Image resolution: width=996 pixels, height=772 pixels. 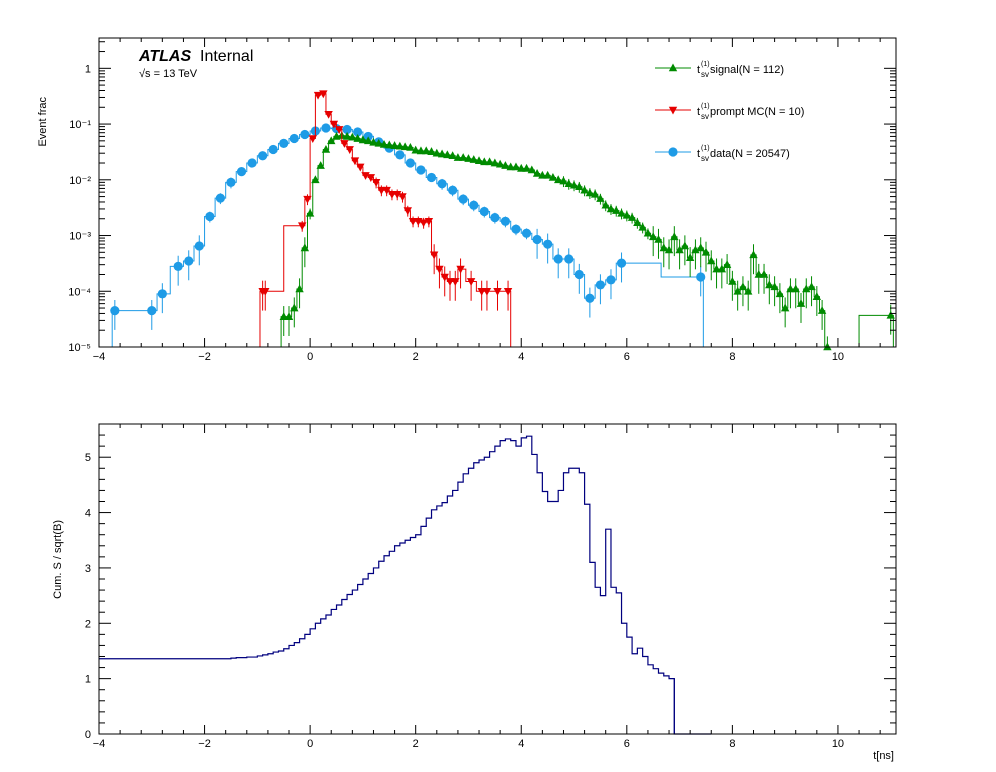 What do you see at coordinates (88, 458) in the screenshot?
I see `bottom-ytick-label: 5` at bounding box center [88, 458].